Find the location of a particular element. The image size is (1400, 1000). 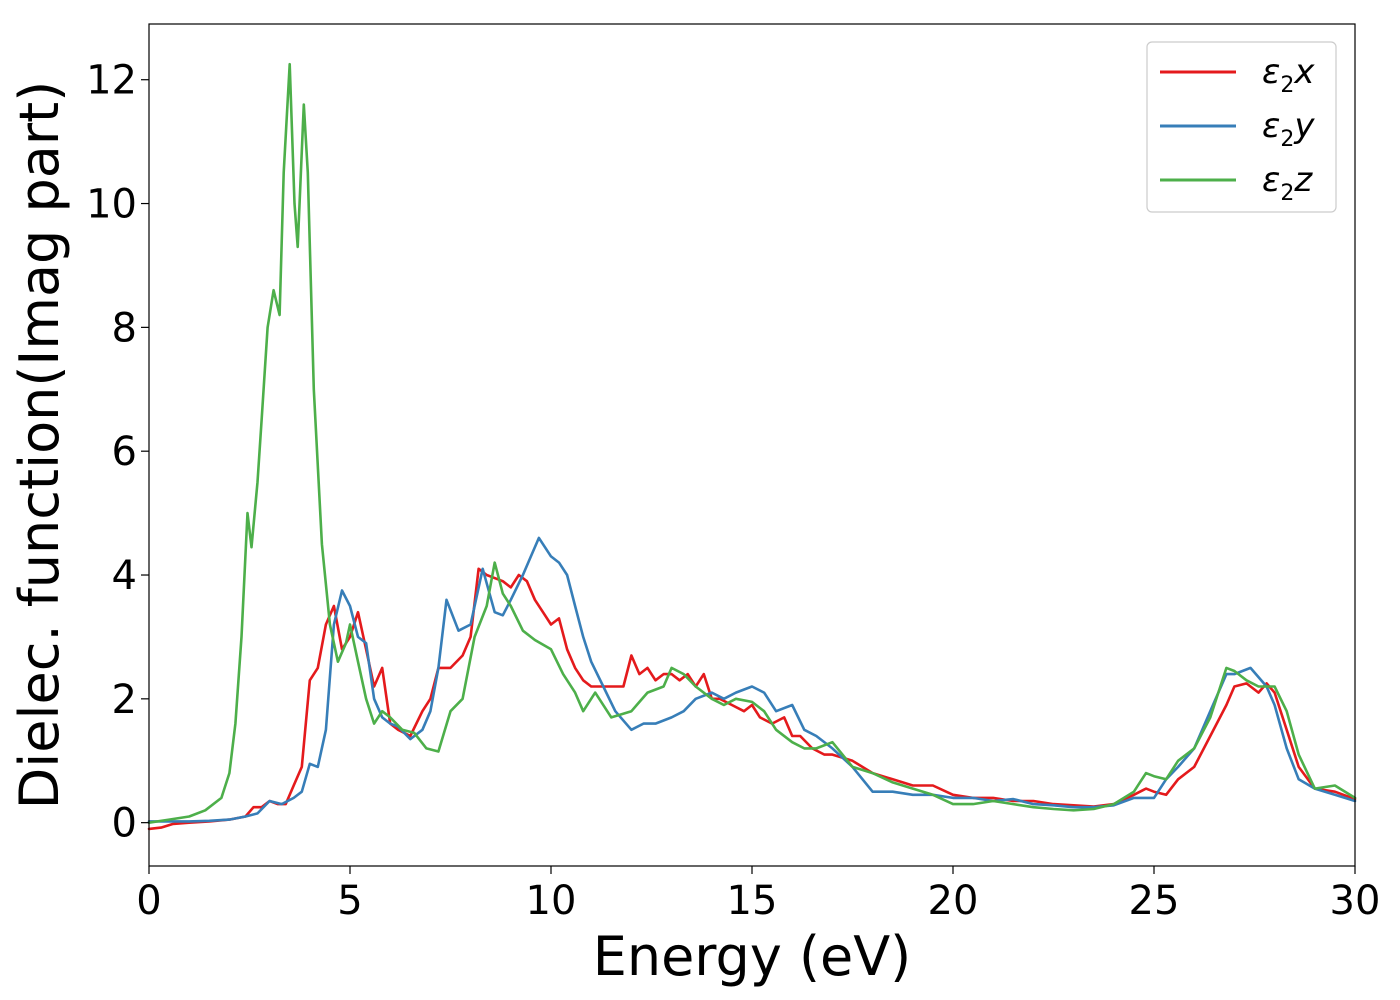

y-axis-ticks: 0 2 4 6 8 10 12 is located at coordinates (117, 452).